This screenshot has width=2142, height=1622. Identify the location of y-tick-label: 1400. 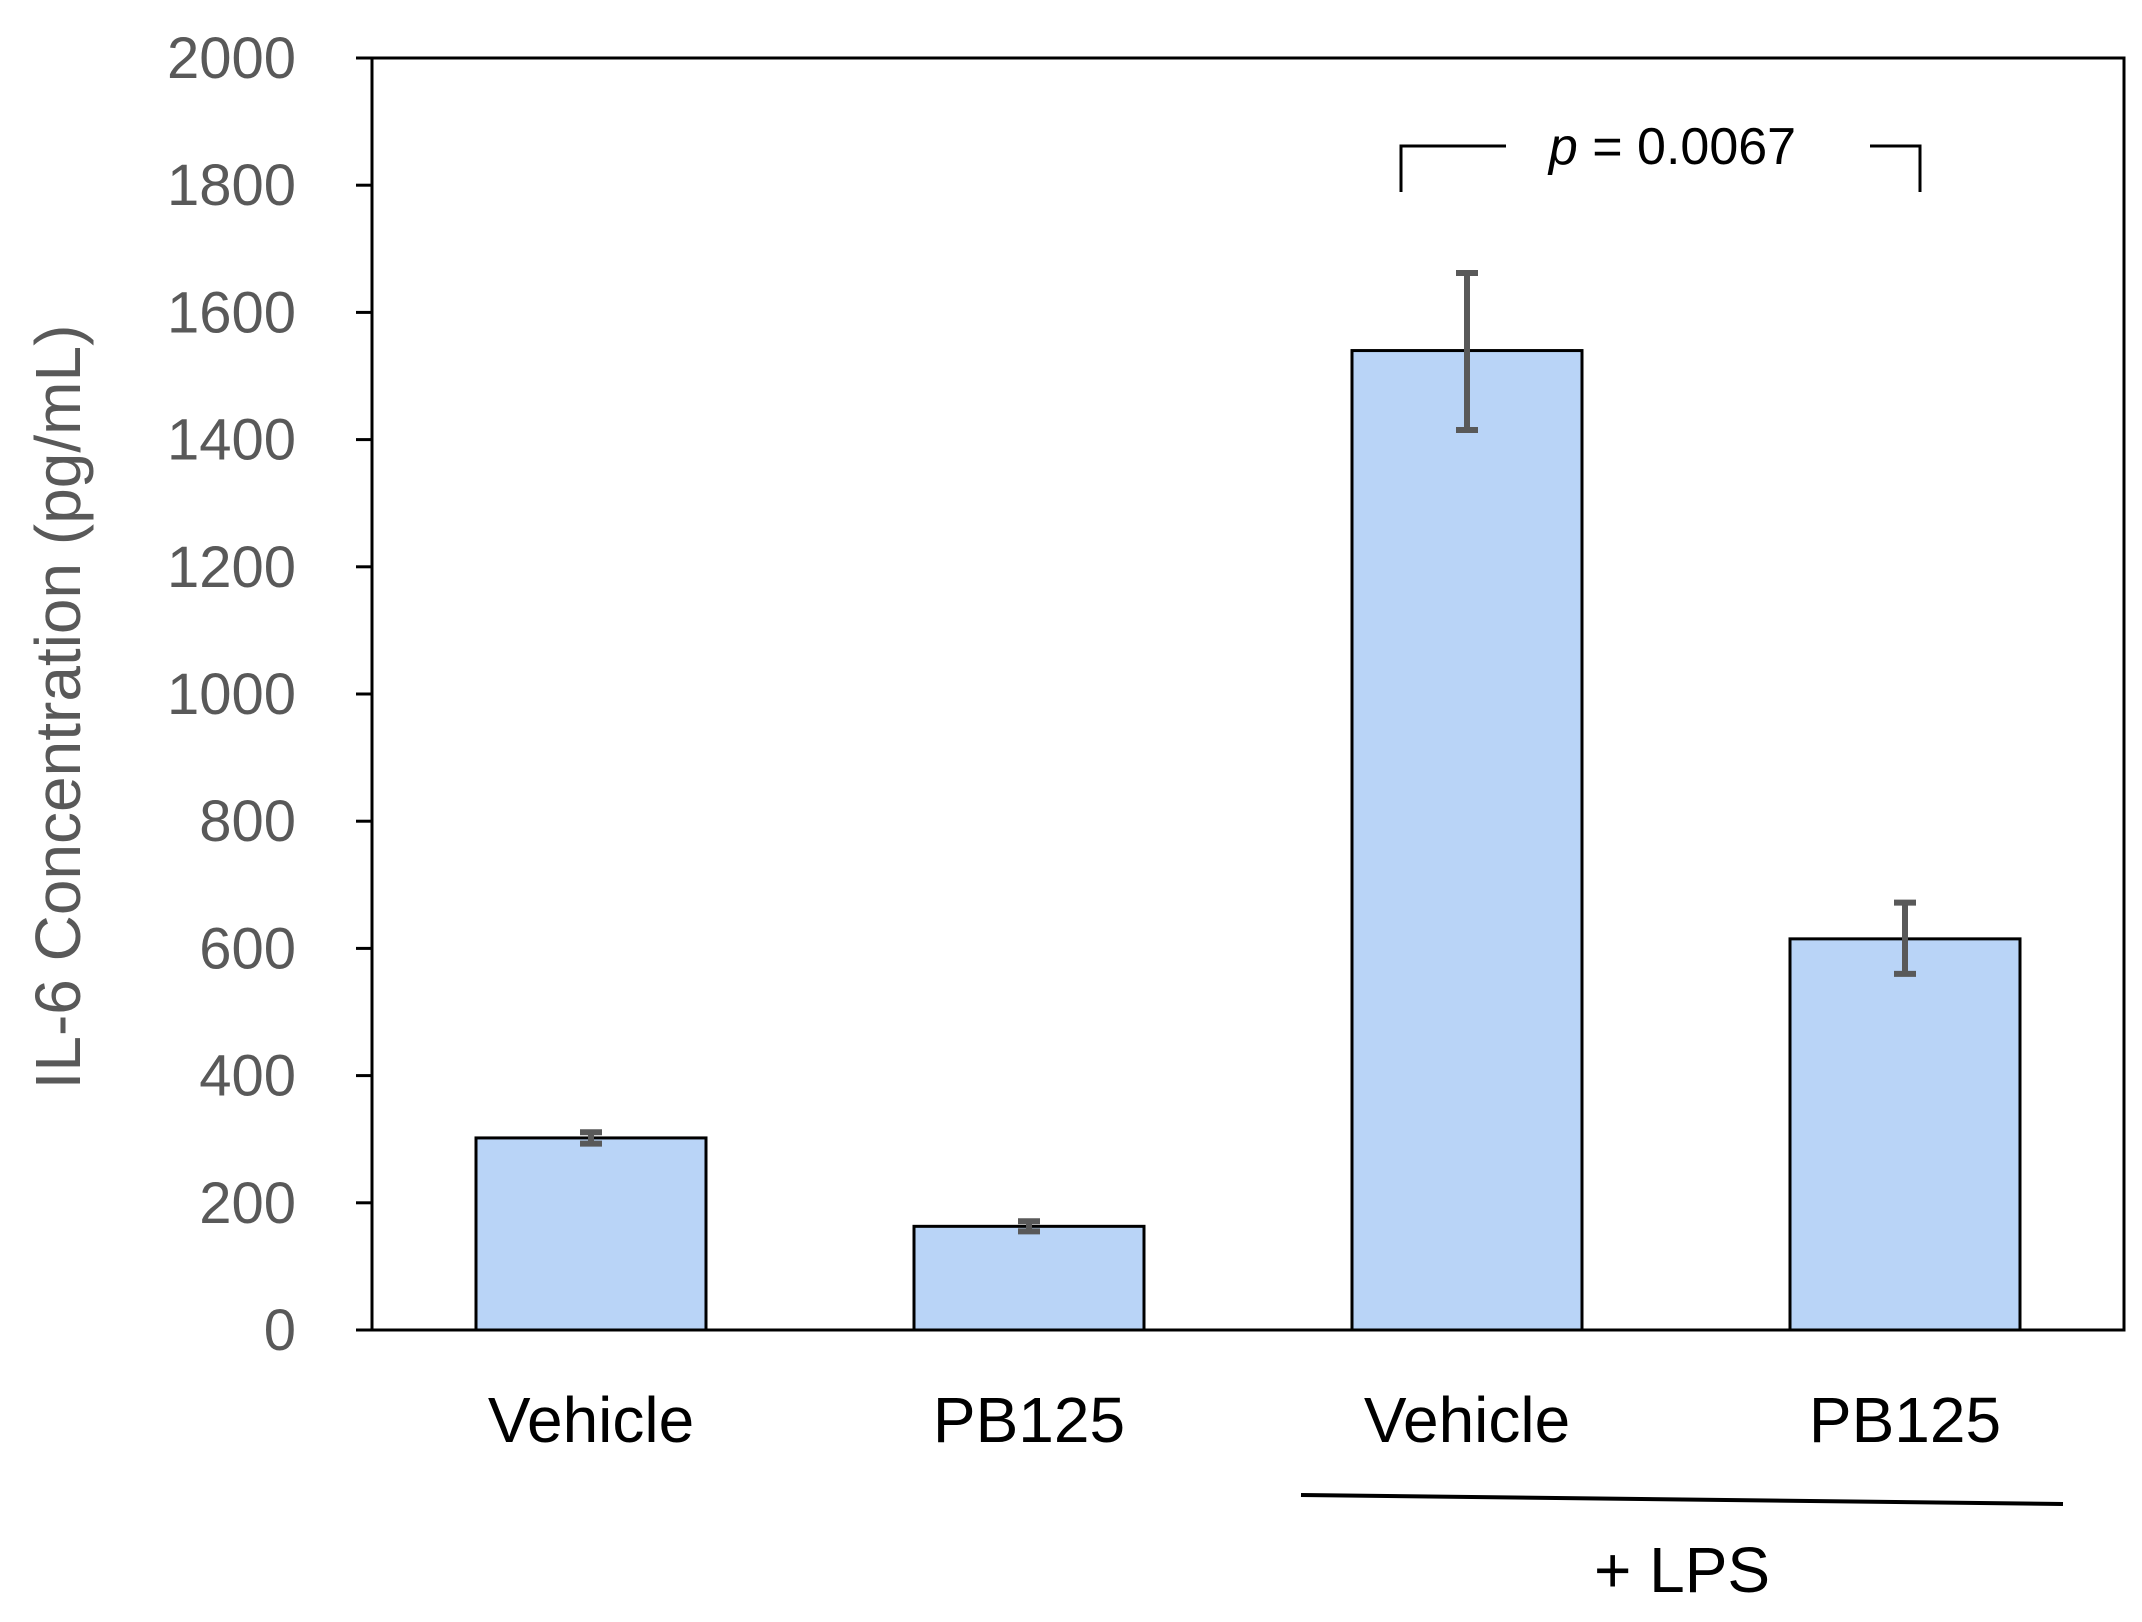
(231, 440).